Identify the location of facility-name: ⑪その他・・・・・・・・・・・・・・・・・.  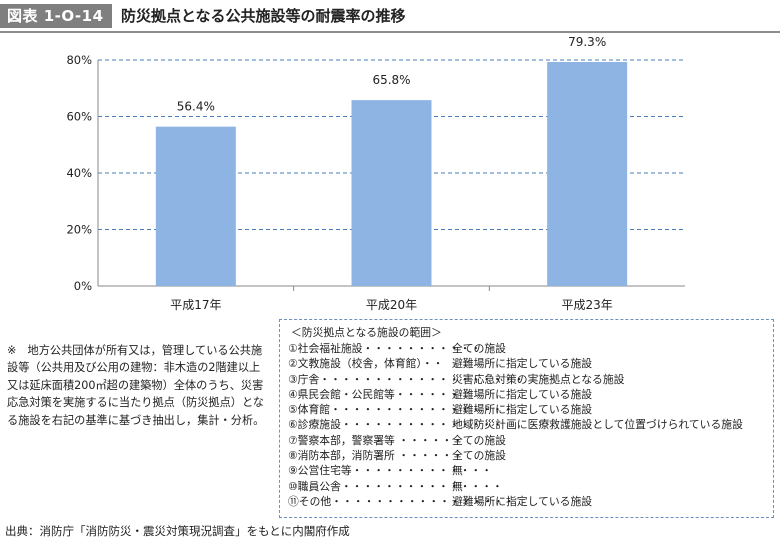
(401, 501).